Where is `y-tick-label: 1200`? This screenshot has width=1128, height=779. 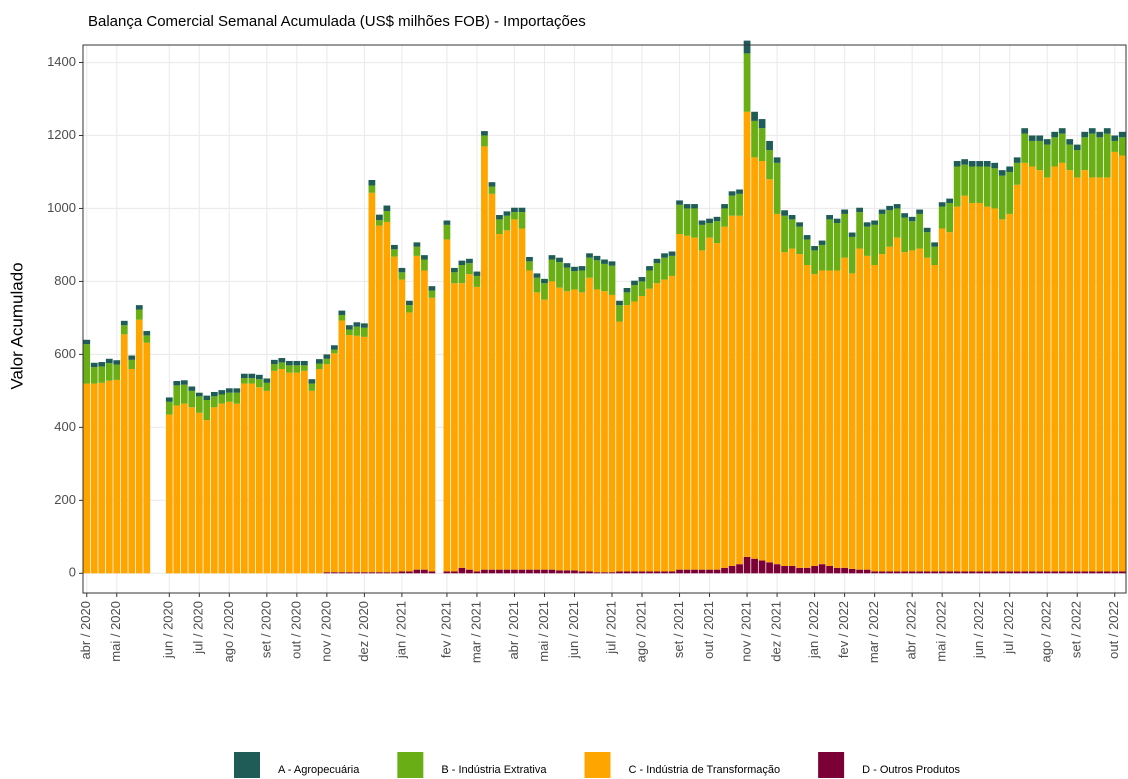
y-tick-label: 1200 is located at coordinates (61, 134).